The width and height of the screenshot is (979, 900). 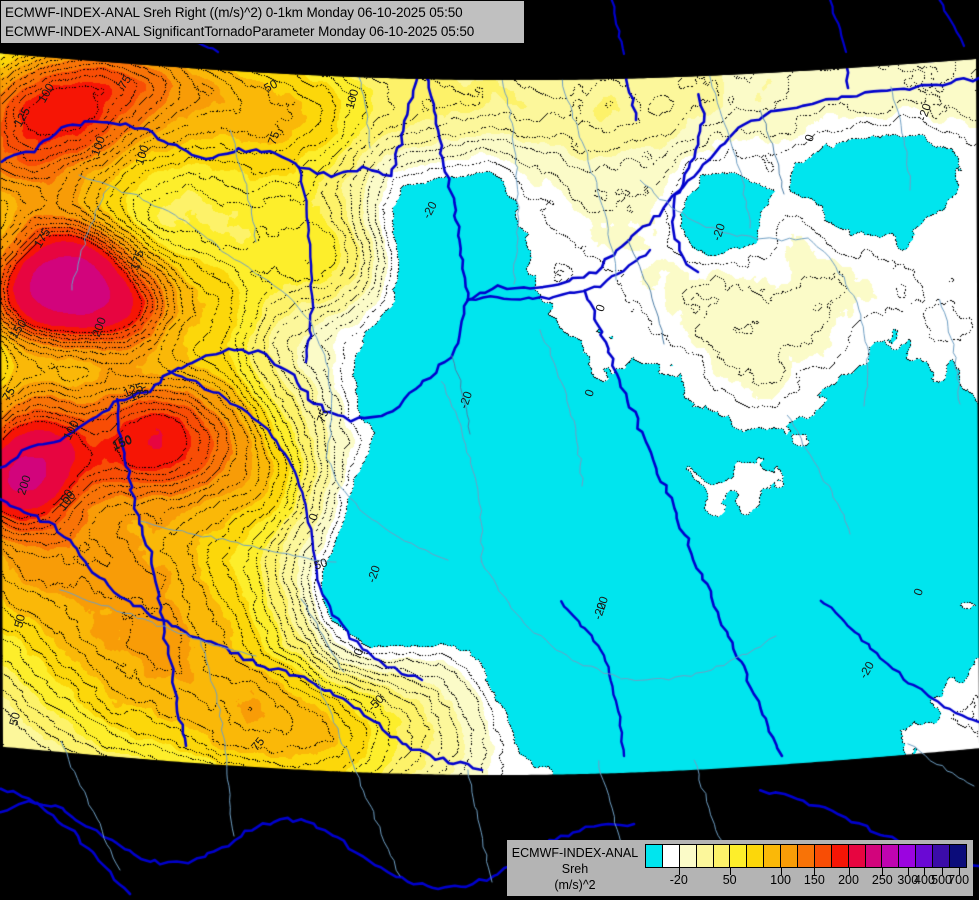 What do you see at coordinates (848, 880) in the screenshot?
I see `colorbar-tick-label: 200` at bounding box center [848, 880].